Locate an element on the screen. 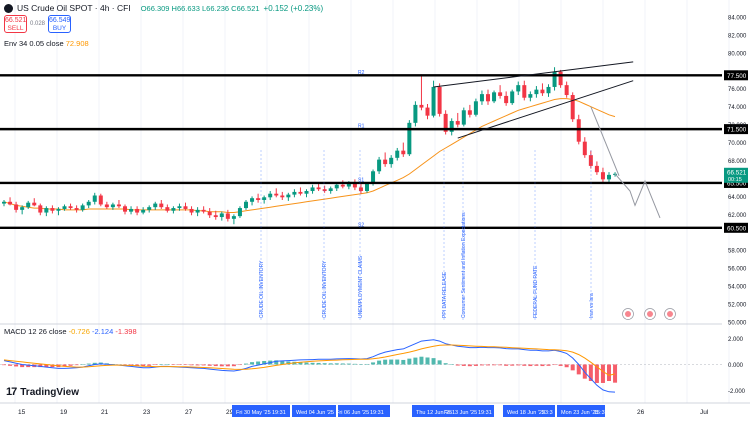 The image size is (750, 421). tradingview-logo-text: TradingView is located at coordinates (49, 392).